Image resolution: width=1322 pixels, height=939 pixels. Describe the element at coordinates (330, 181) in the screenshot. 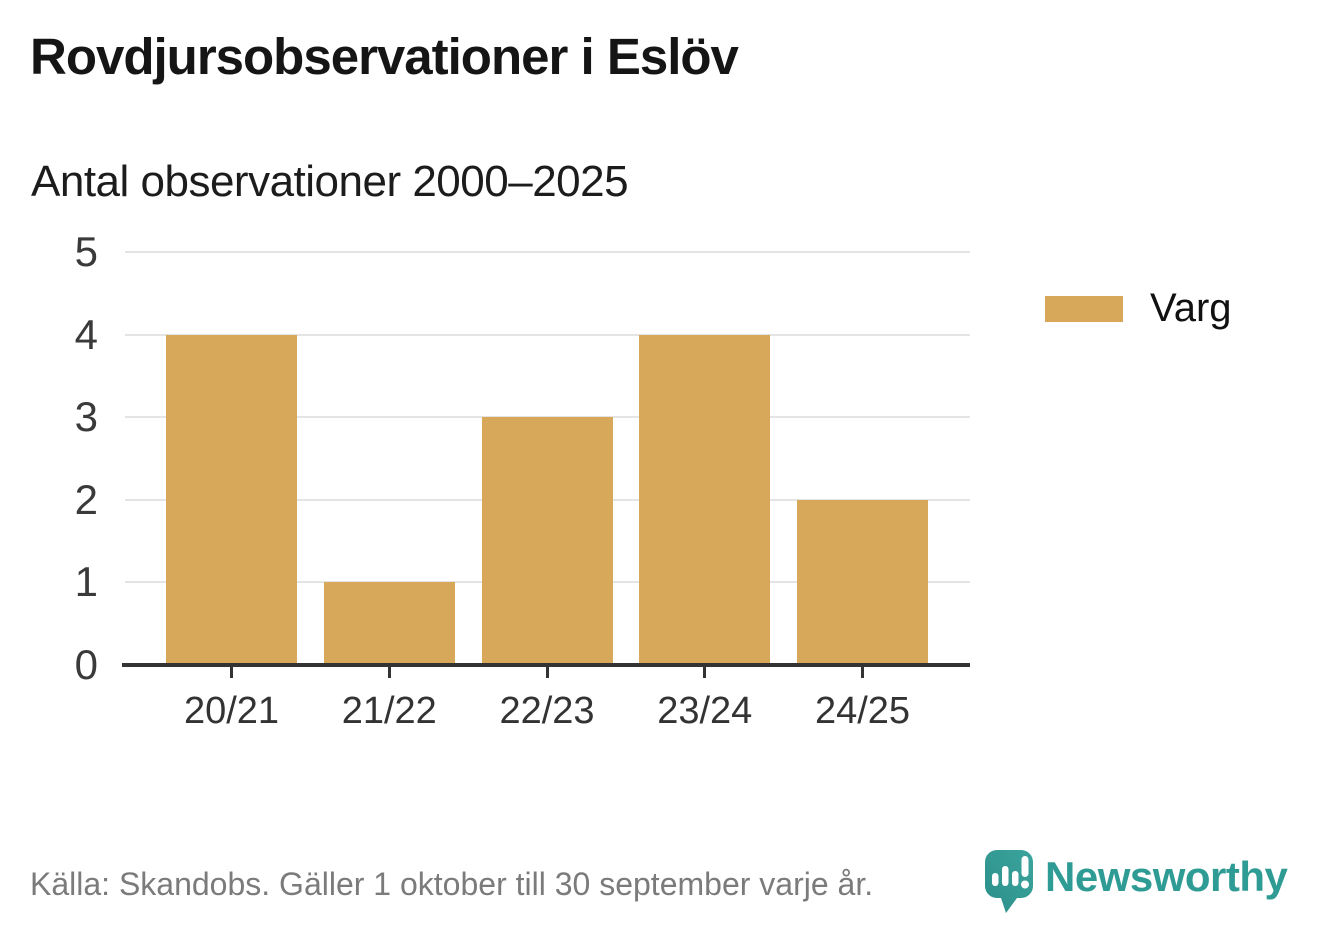

I see `chart-subtitle: Antal observationer 2000–2025` at that location.